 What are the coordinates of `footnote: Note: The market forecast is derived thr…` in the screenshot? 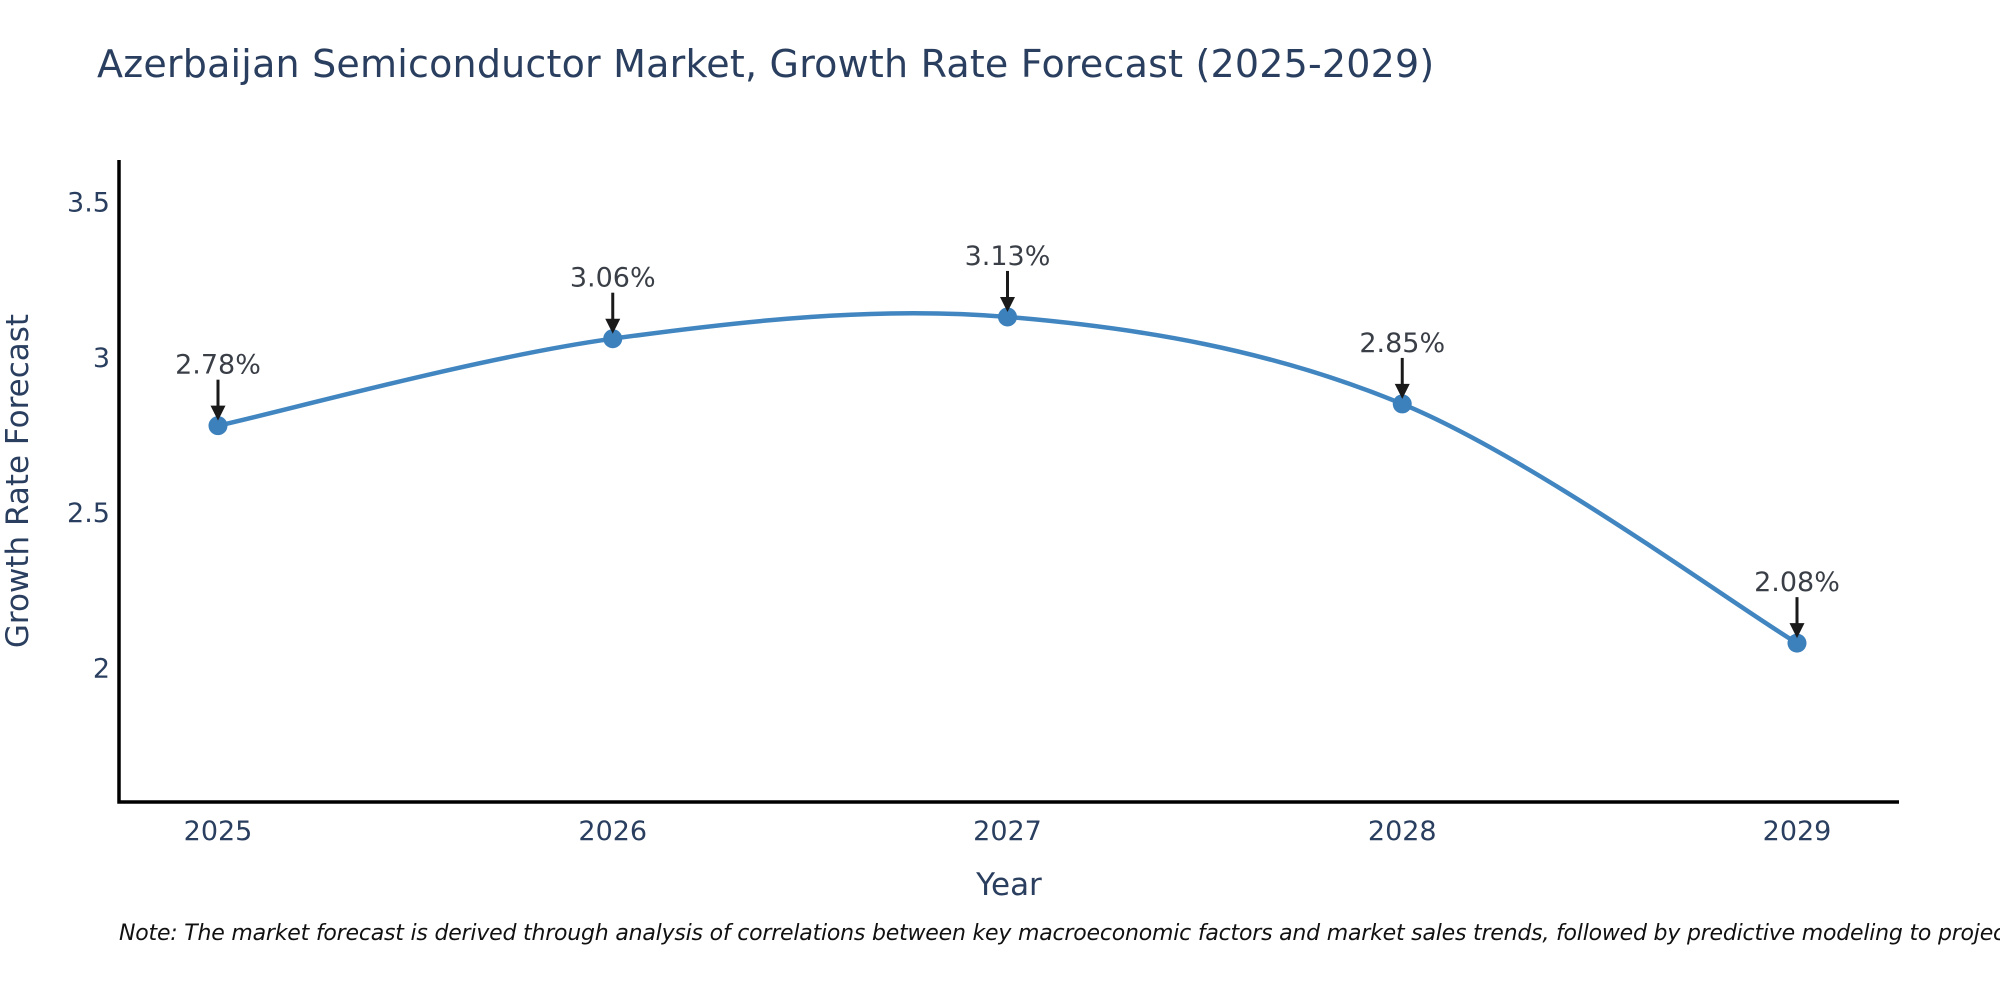 It's located at (1059, 933).